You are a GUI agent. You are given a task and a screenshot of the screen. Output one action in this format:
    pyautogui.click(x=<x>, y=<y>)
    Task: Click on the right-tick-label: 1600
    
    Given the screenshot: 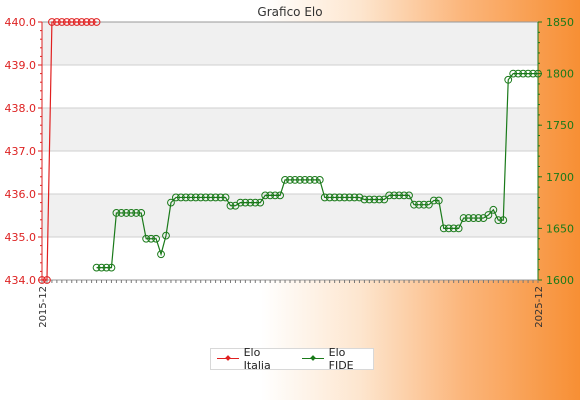 What is the action you would take?
    pyautogui.click(x=560, y=280)
    